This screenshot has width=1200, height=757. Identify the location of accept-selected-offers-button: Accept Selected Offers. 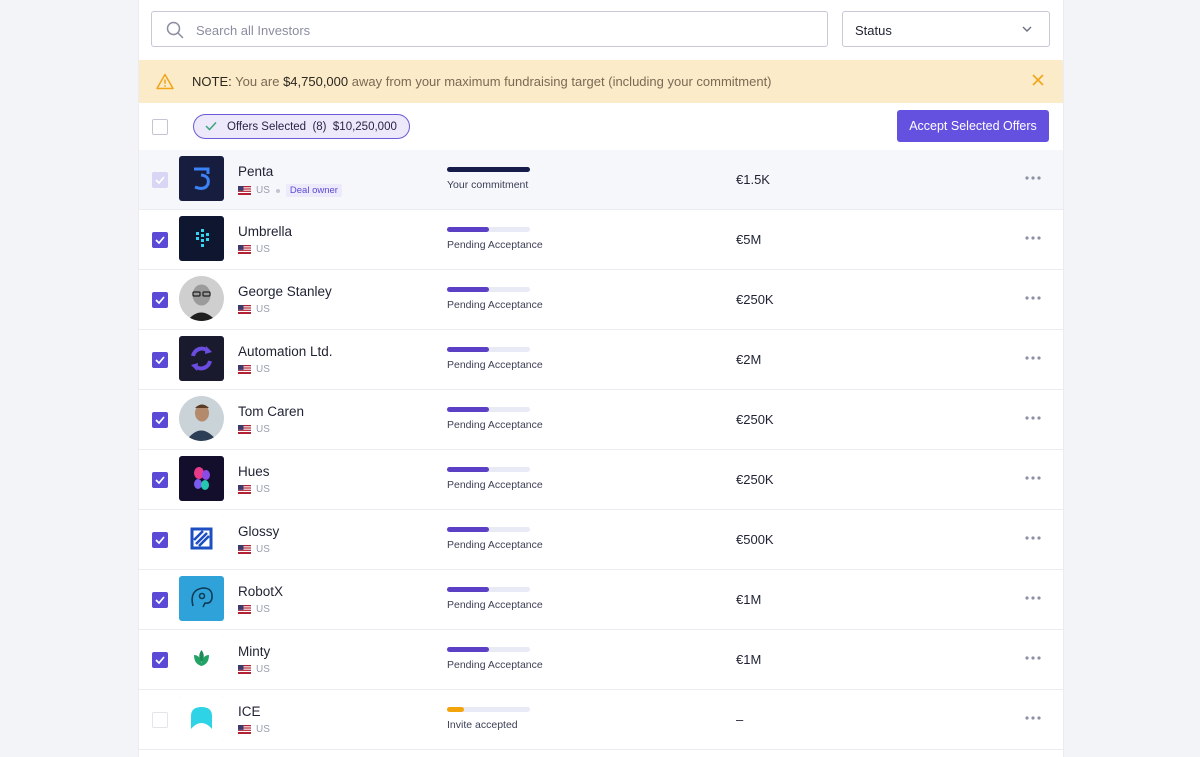
(973, 126).